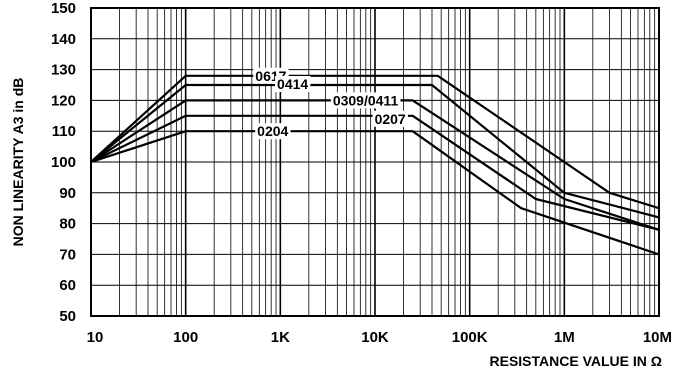 The image size is (673, 375). What do you see at coordinates (67, 193) in the screenshot?
I see `y-tick-label: 90` at bounding box center [67, 193].